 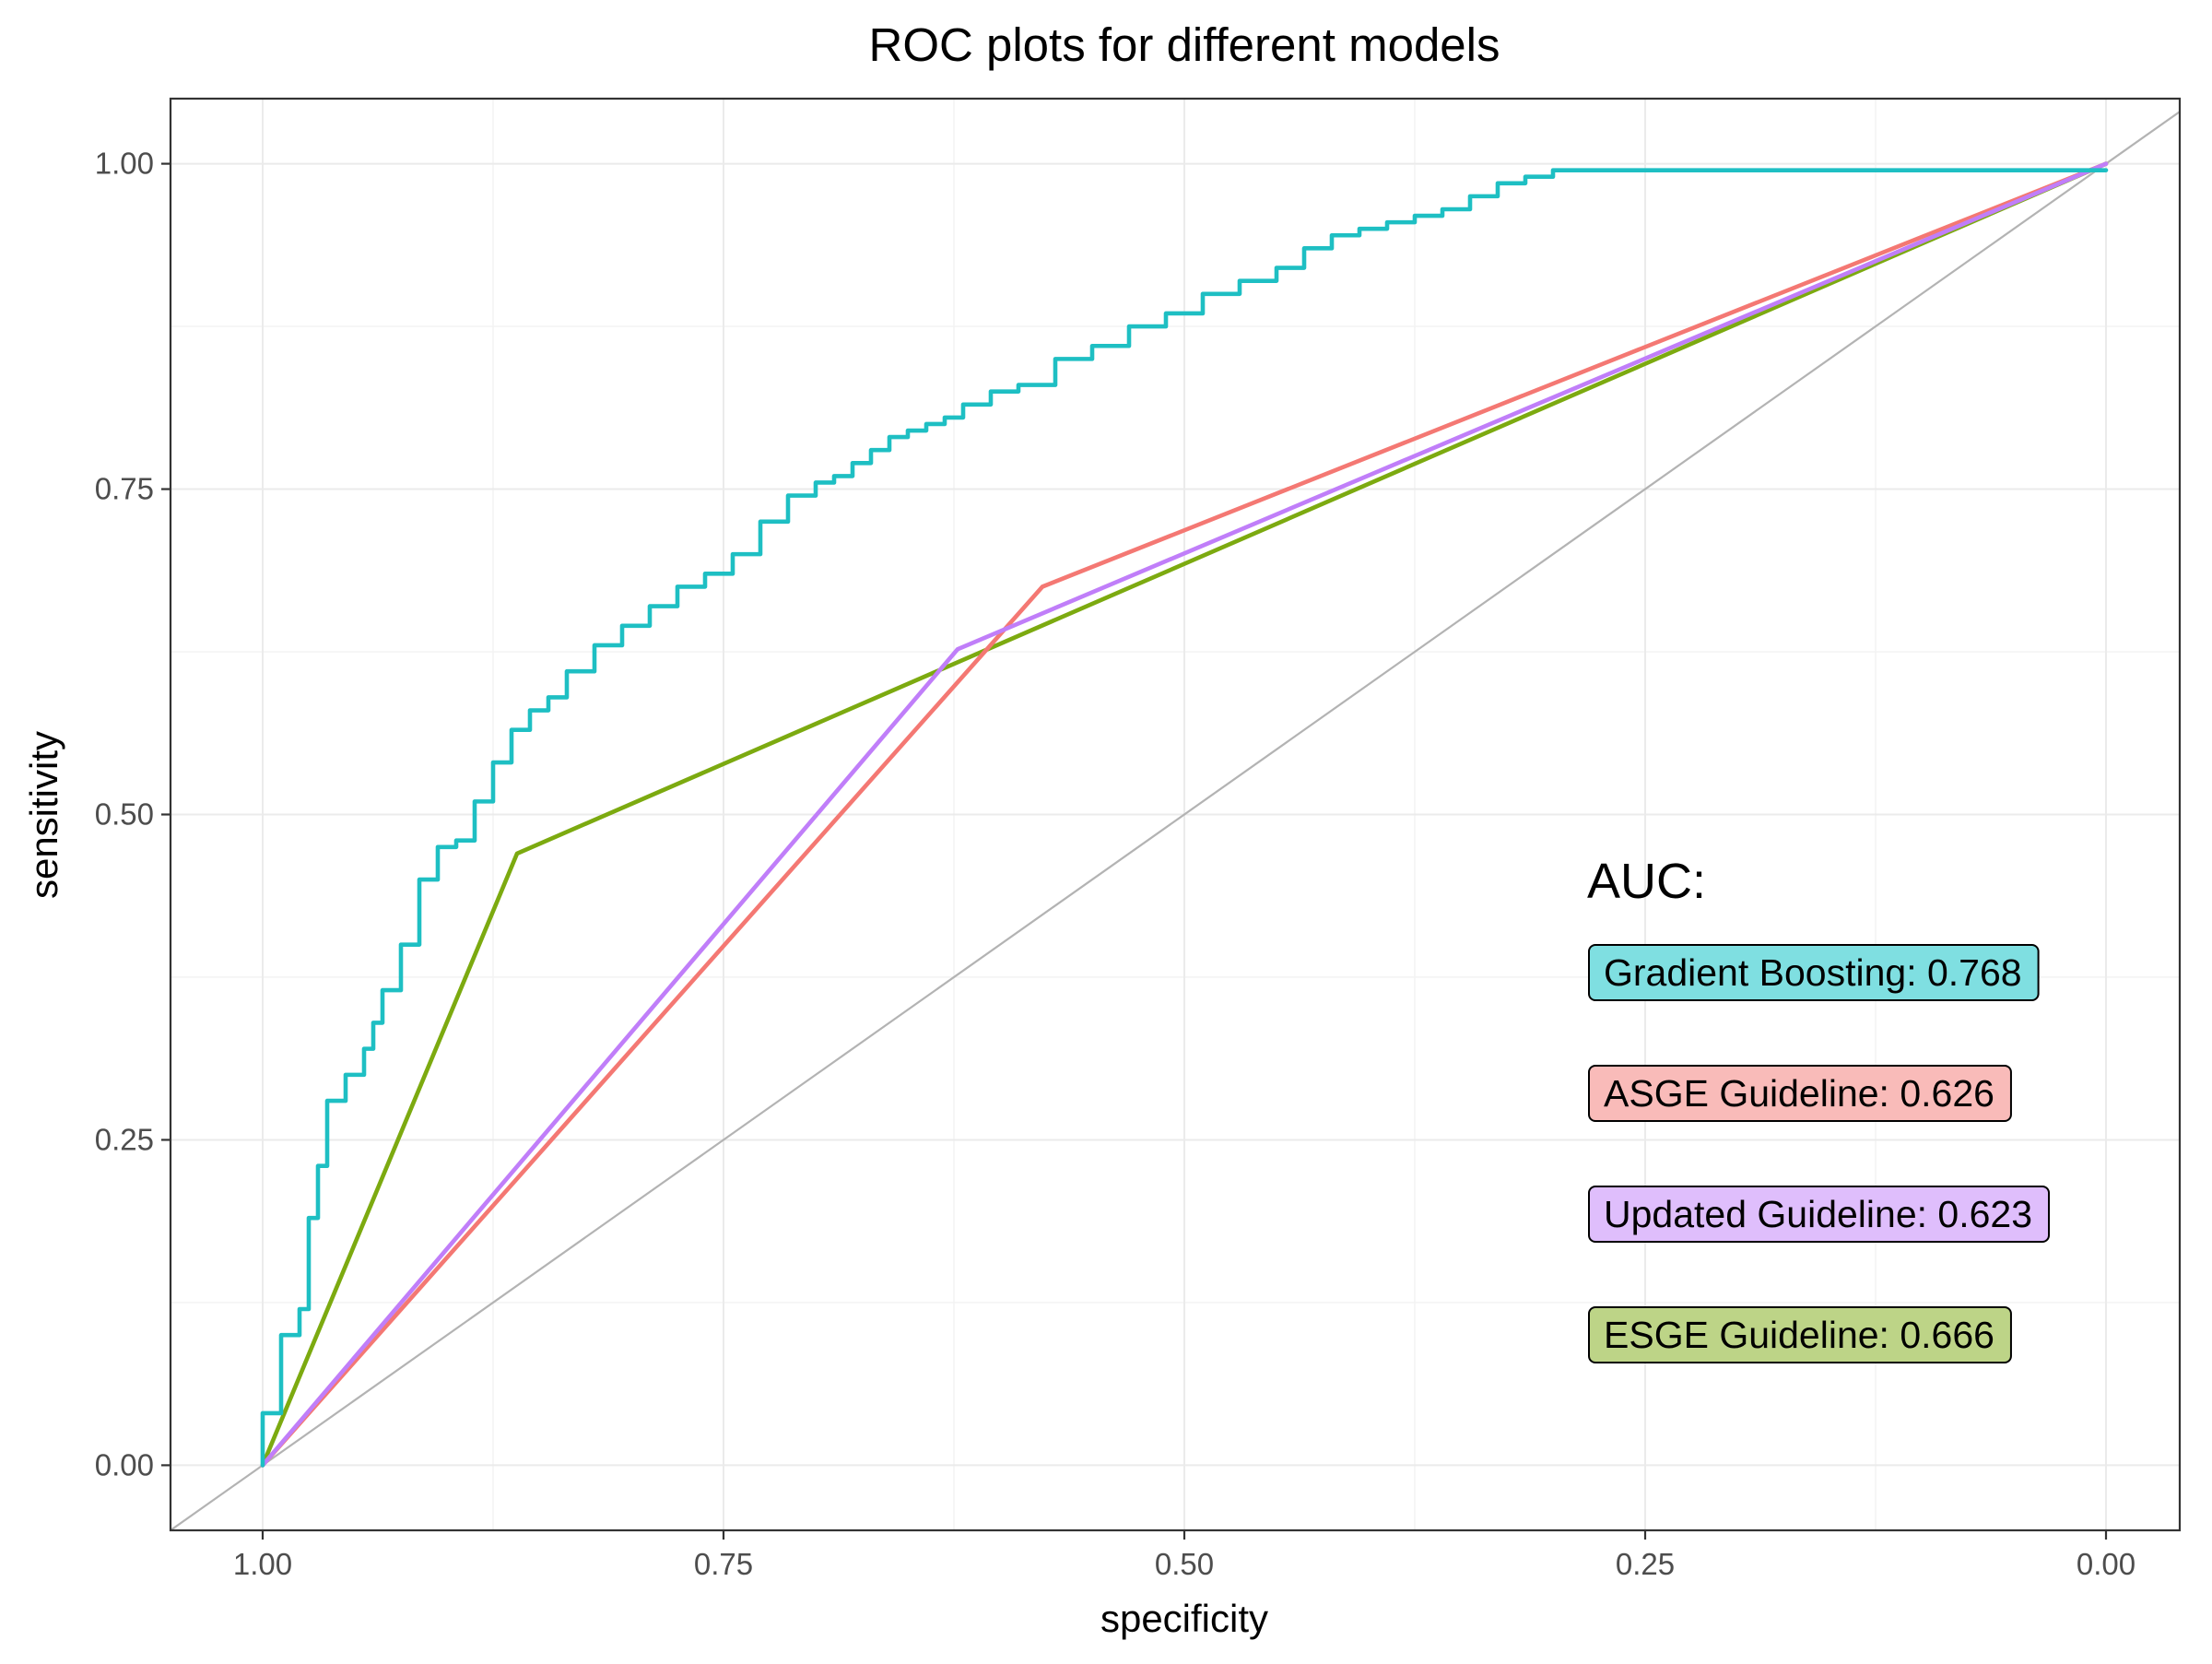 What do you see at coordinates (124, 489) in the screenshot?
I see `y-tick-label: 0.75` at bounding box center [124, 489].